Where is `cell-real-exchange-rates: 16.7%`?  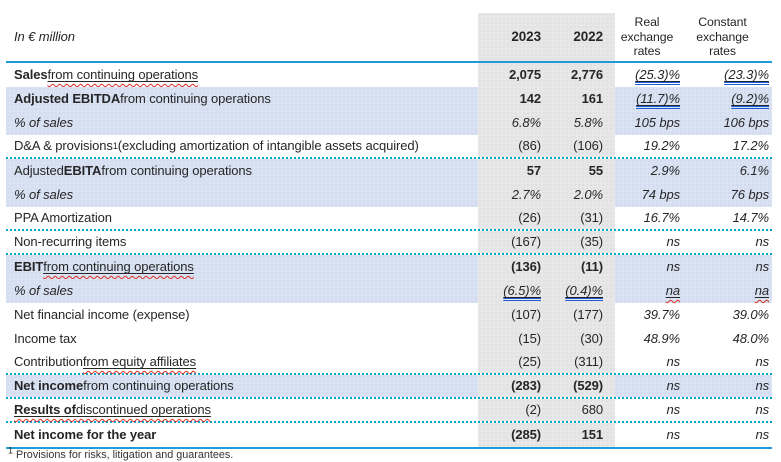 cell-real-exchange-rates: 16.7% is located at coordinates (661, 218).